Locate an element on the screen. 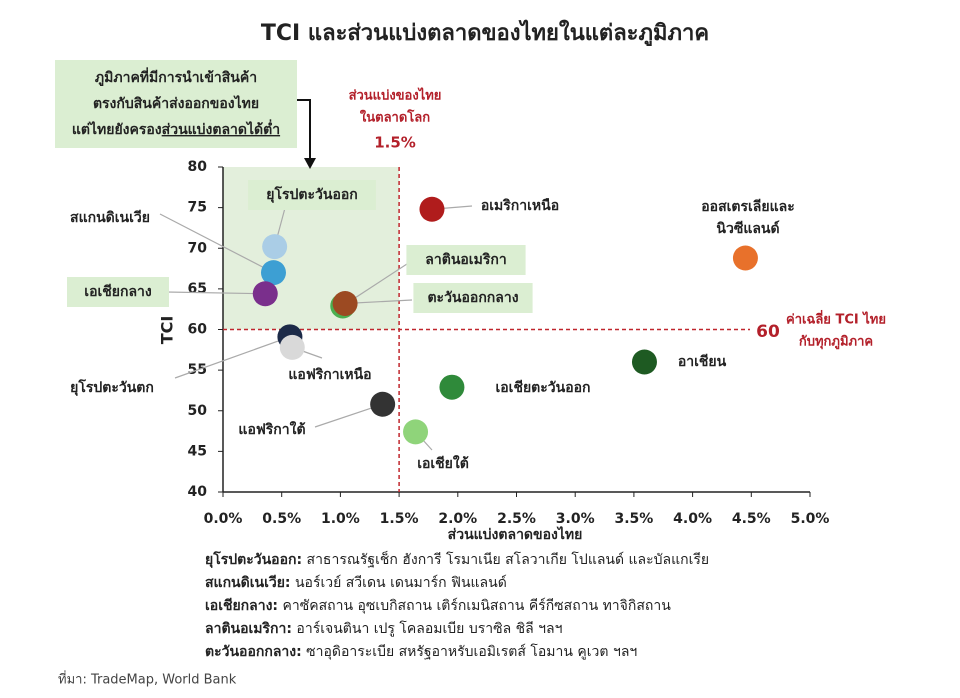  point-label: ออสเตรเลียและนิวซีแลนด์ is located at coordinates (747, 218).